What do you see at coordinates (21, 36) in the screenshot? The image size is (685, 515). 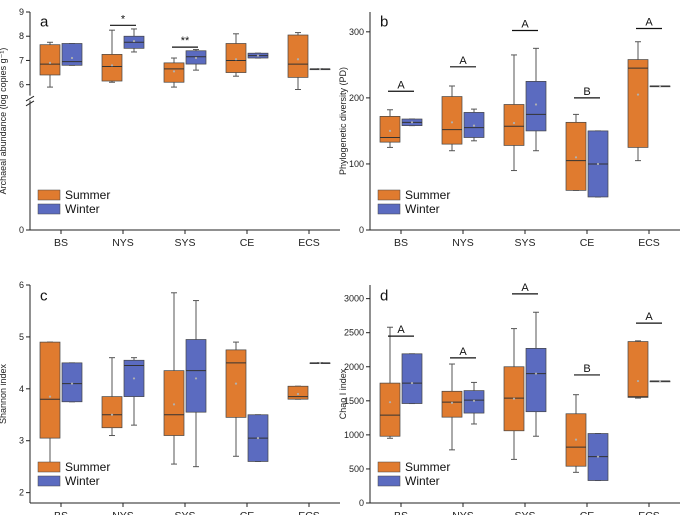 I see `y-tick-label: 8` at bounding box center [21, 36].